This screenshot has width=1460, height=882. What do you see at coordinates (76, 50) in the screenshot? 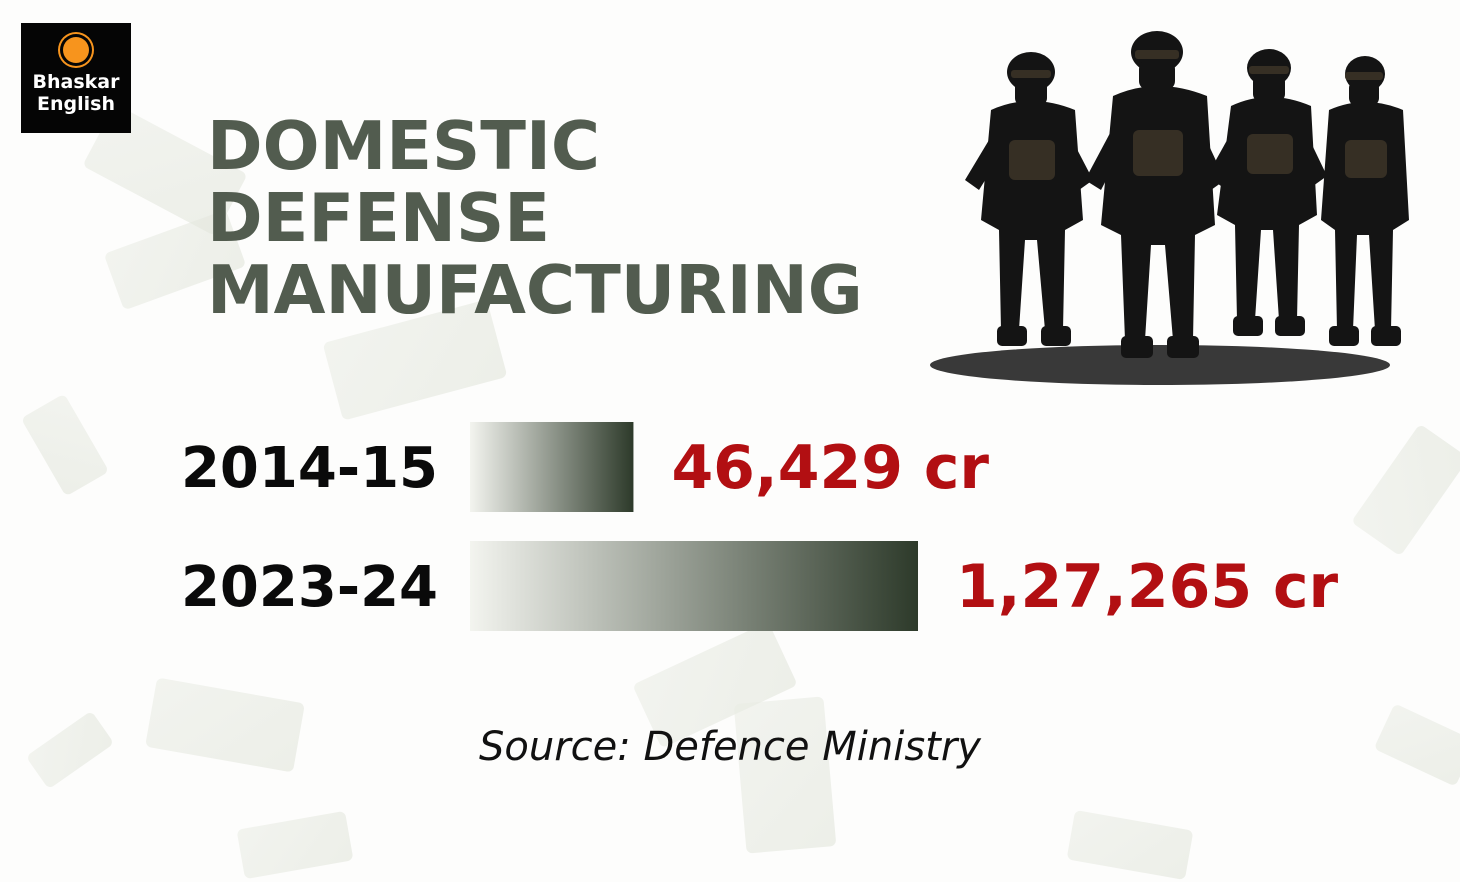
I see `sun-icon` at bounding box center [76, 50].